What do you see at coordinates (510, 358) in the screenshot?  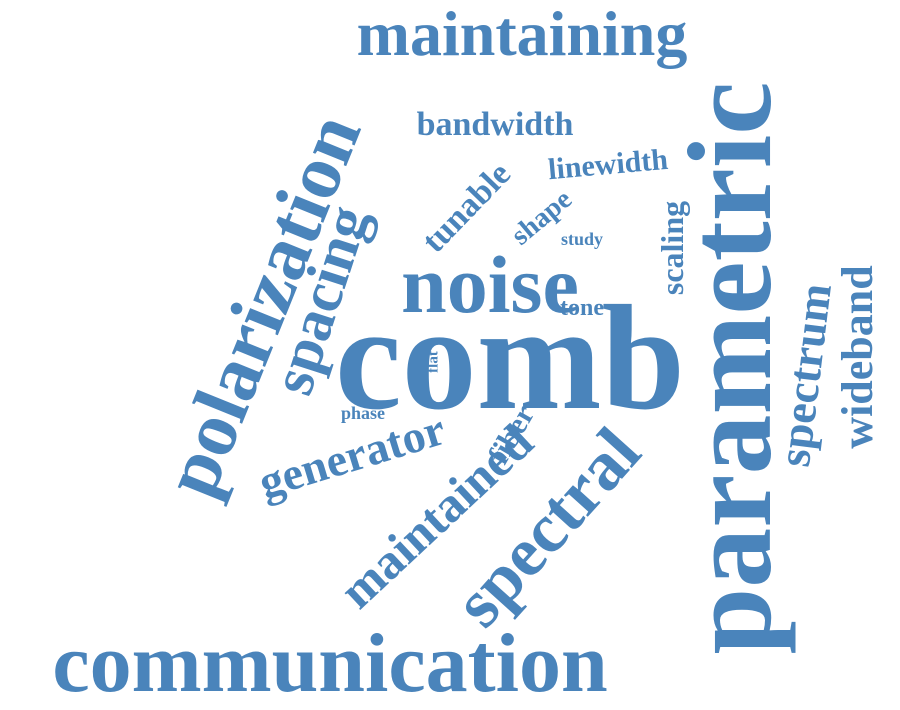 I see `word-comb: comb` at bounding box center [510, 358].